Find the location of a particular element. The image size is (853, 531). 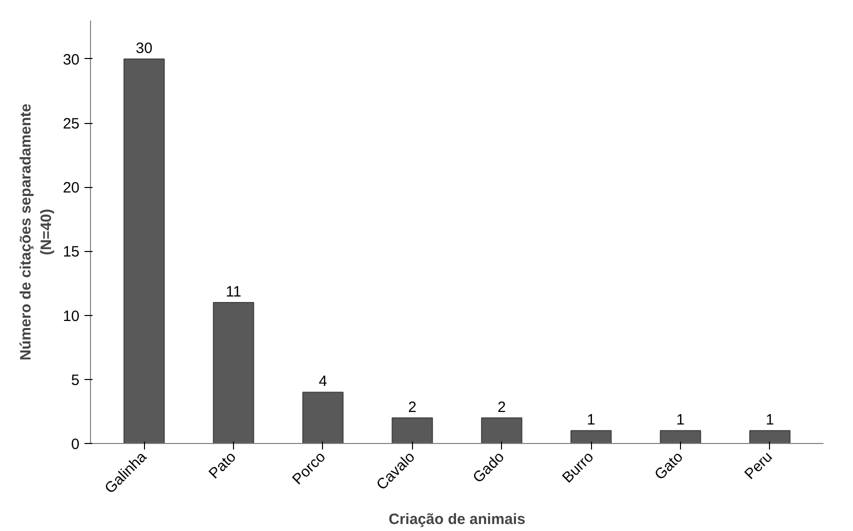

x-axis-title: Criação de animais is located at coordinates (457, 519).